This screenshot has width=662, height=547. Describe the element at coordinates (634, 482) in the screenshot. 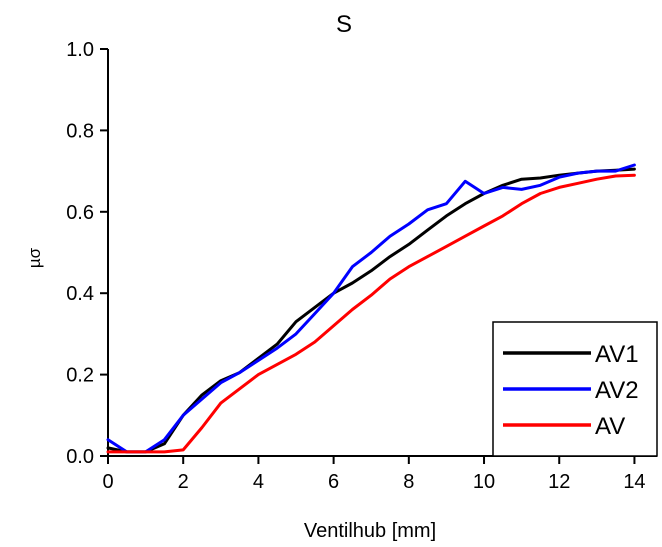

I see `x-tick-label: 14` at that location.